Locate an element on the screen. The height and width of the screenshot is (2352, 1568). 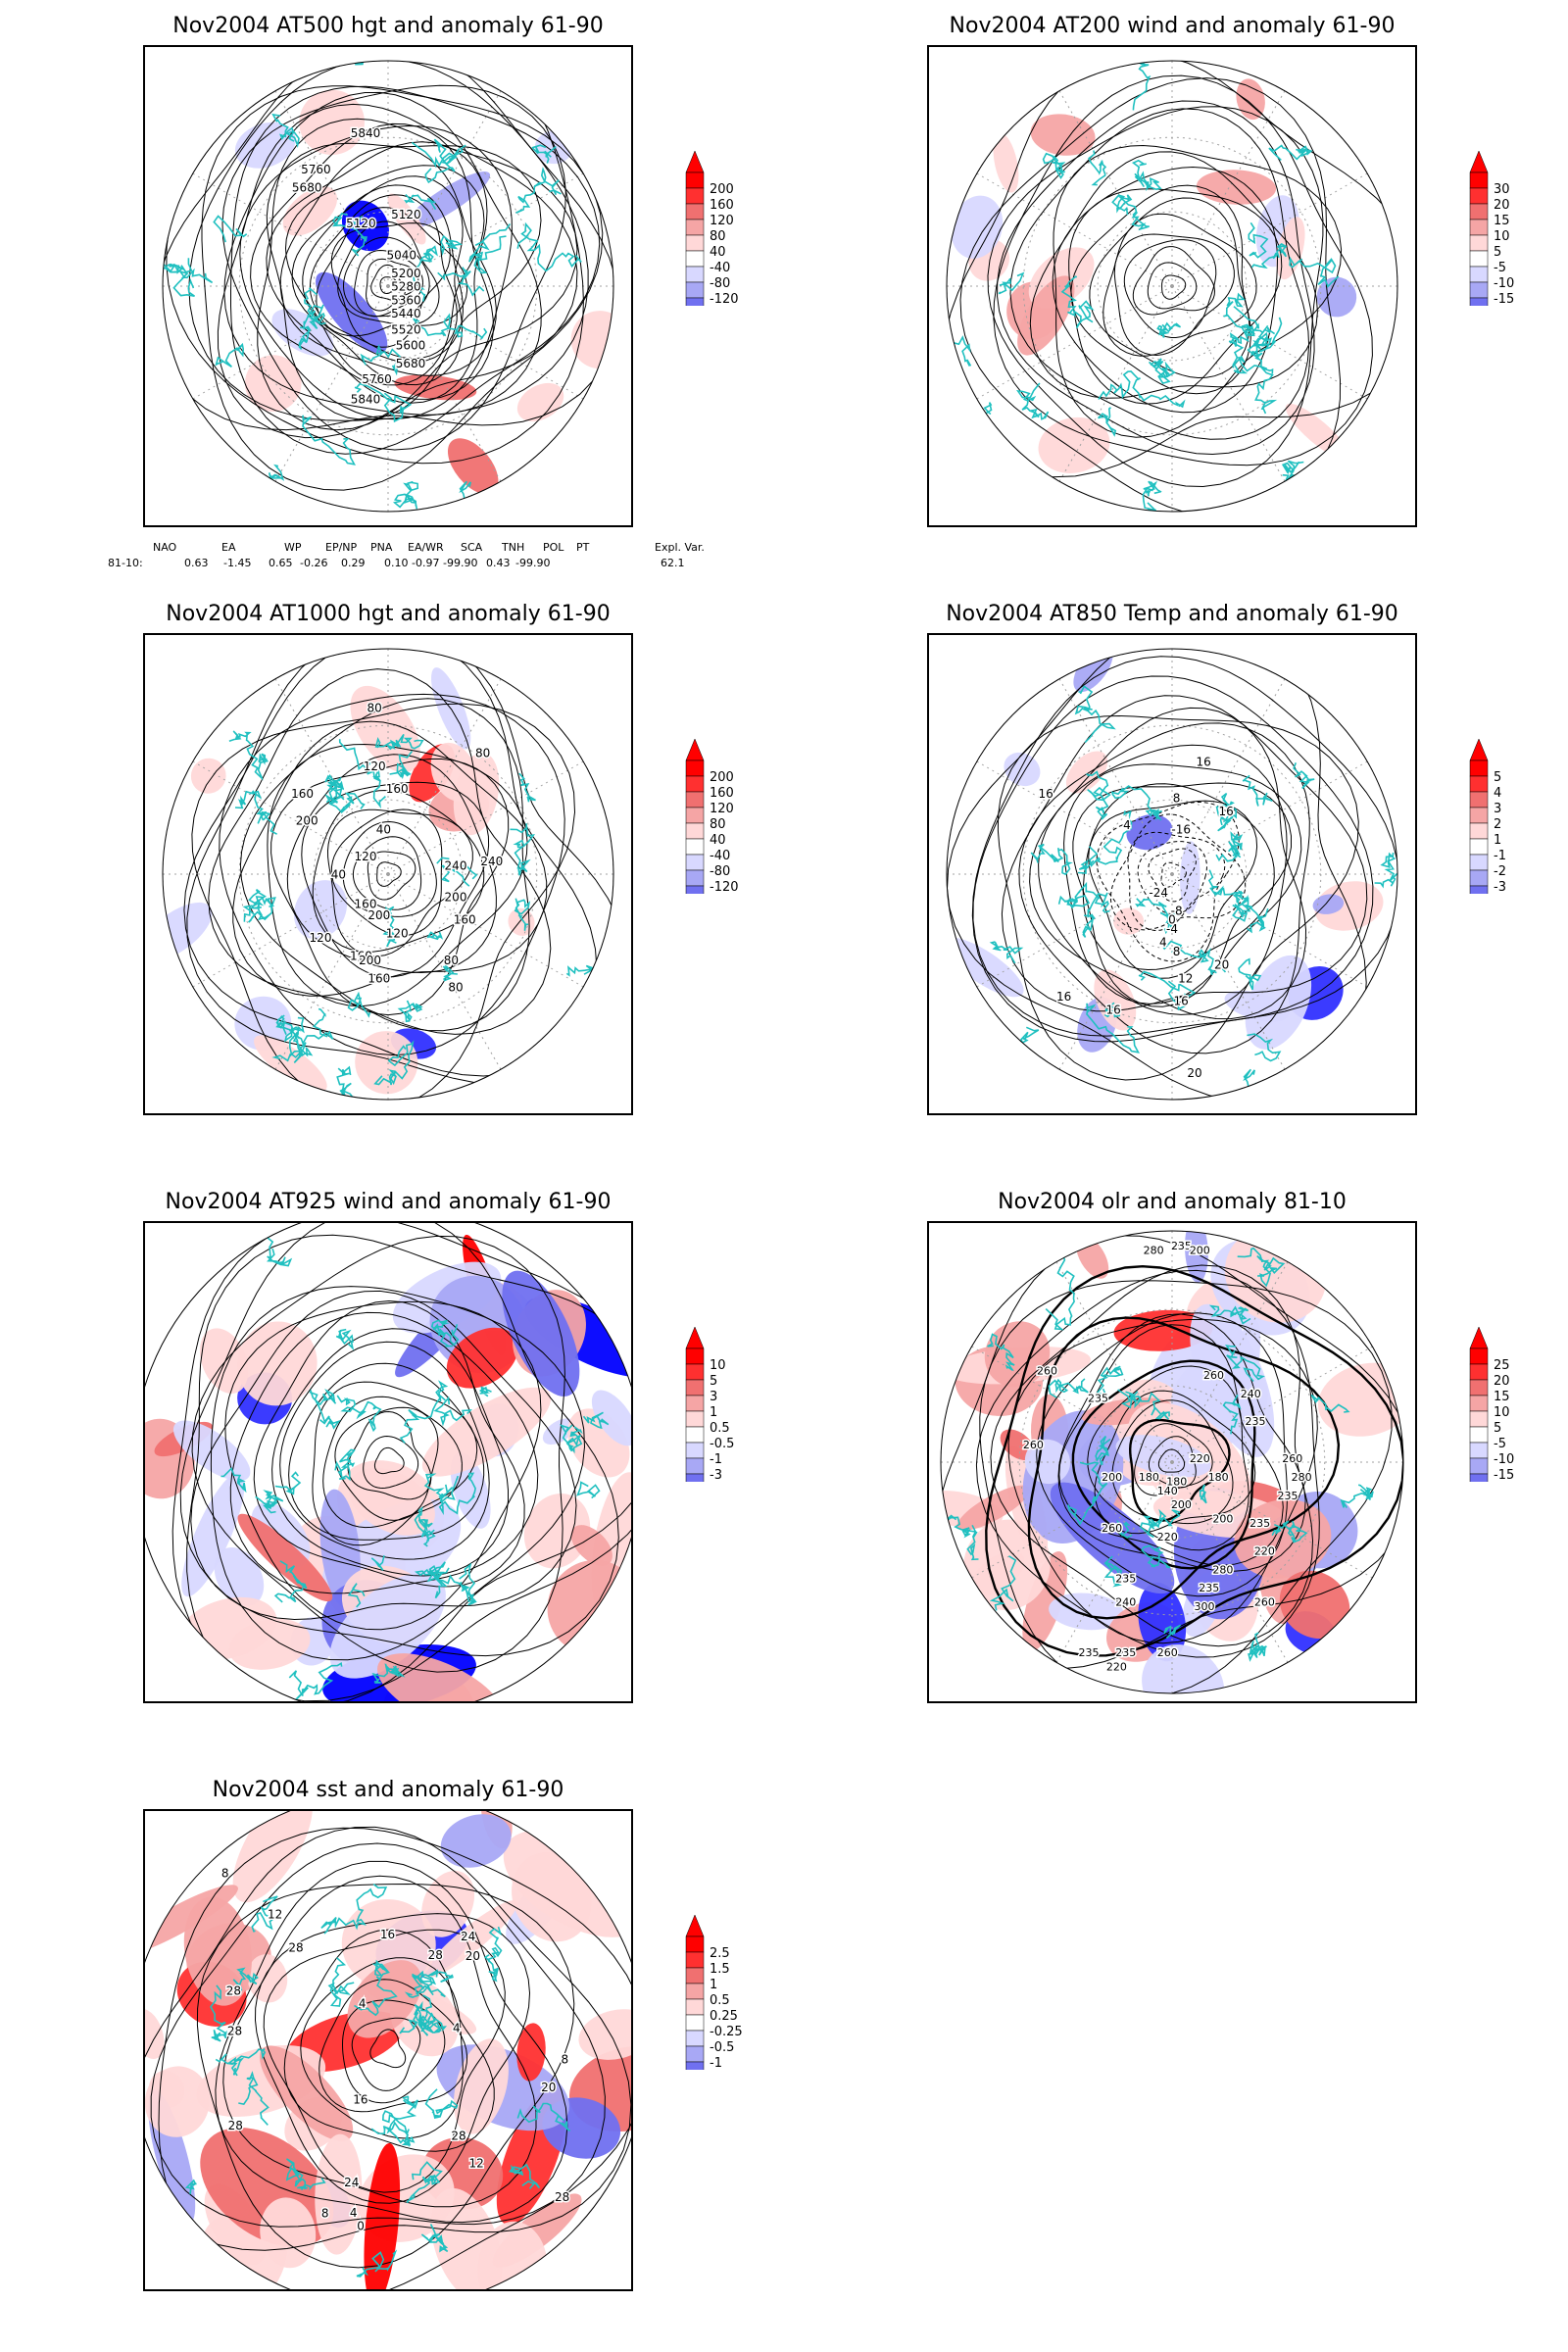
contour-label: 5440 is located at coordinates (406, 313).